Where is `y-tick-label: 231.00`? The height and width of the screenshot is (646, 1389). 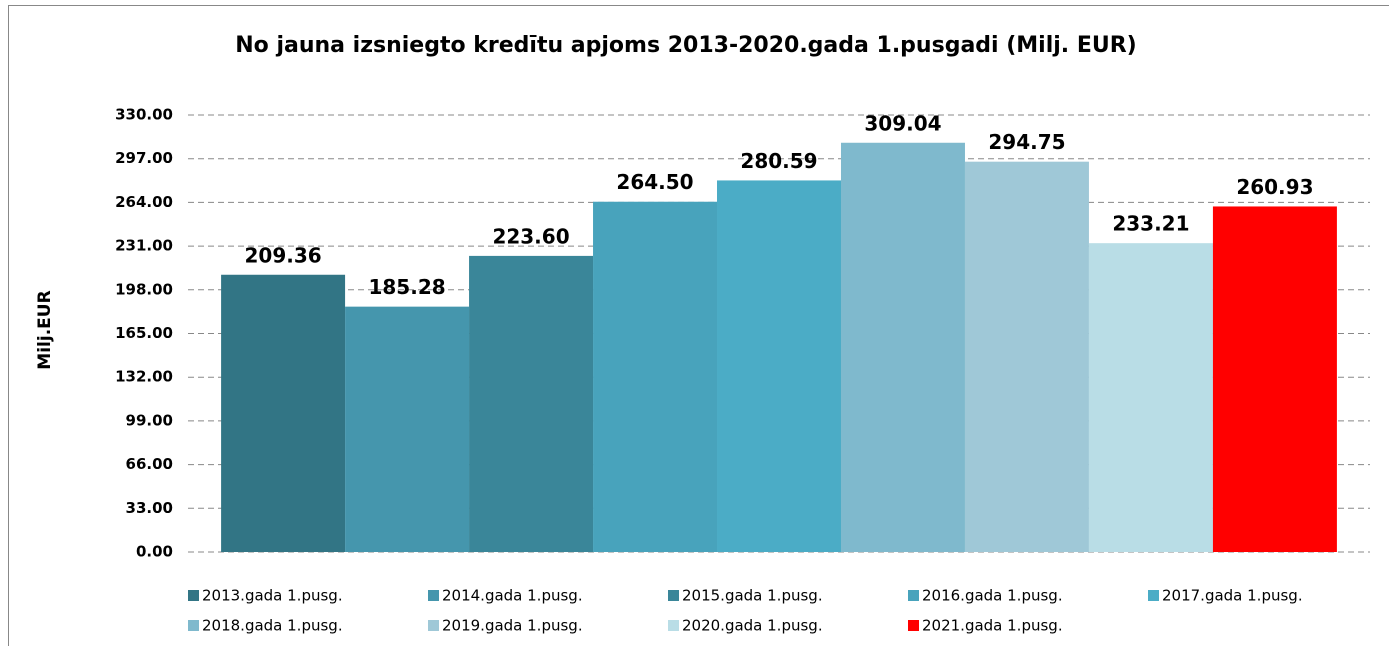 y-tick-label: 231.00 is located at coordinates (144, 246).